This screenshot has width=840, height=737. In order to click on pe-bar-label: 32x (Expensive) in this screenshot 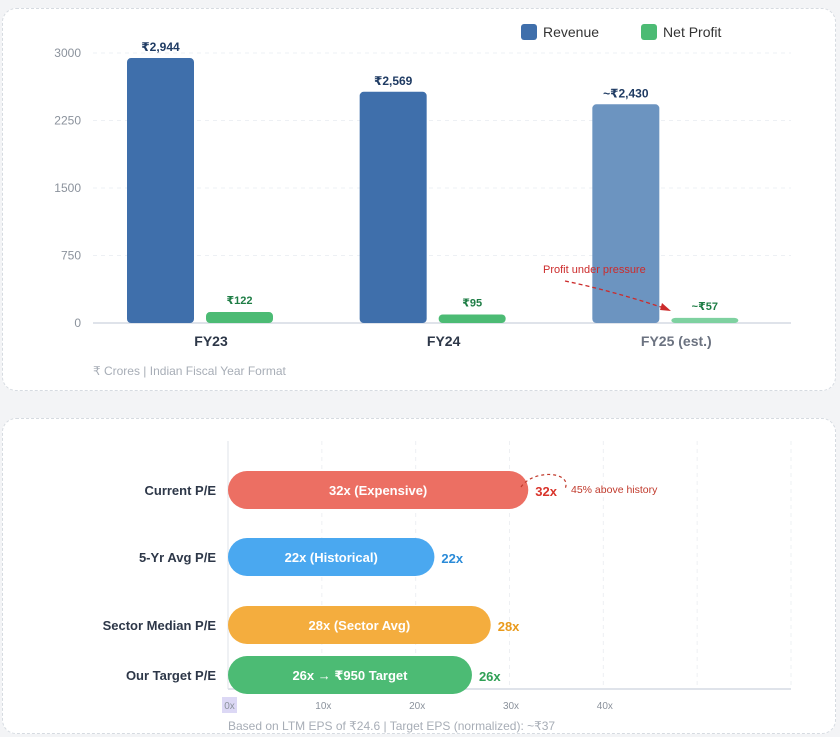, I will do `click(378, 490)`.